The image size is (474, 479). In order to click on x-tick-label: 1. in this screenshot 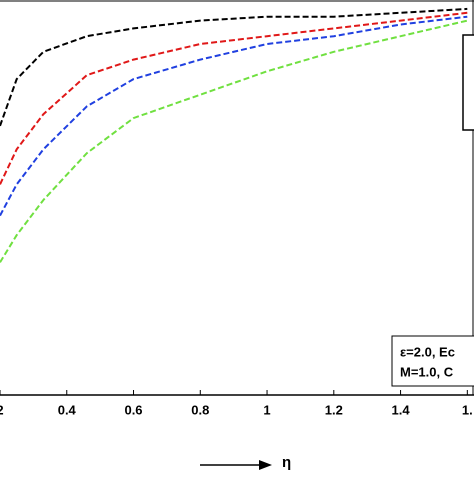, I will do `click(467, 409)`.